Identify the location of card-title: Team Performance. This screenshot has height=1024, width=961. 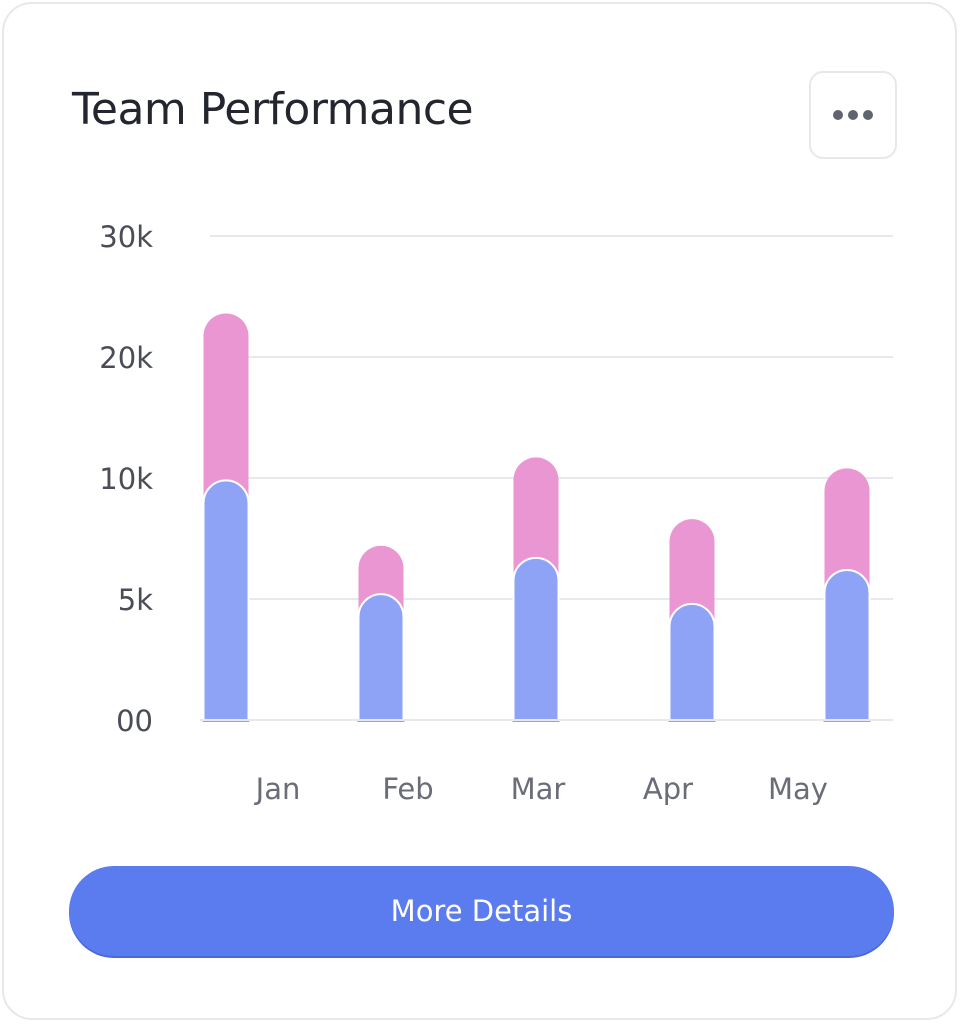
(273, 109).